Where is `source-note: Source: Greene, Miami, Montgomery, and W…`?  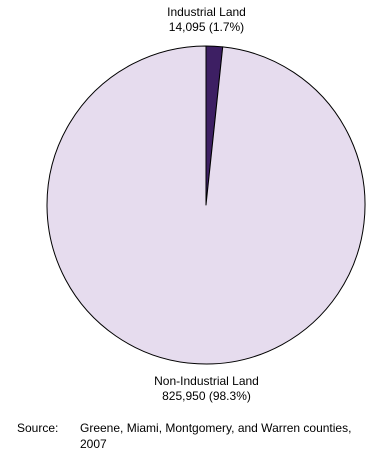 source-note: Source: Greene, Miami, Montgomery, and W… is located at coordinates (193, 436).